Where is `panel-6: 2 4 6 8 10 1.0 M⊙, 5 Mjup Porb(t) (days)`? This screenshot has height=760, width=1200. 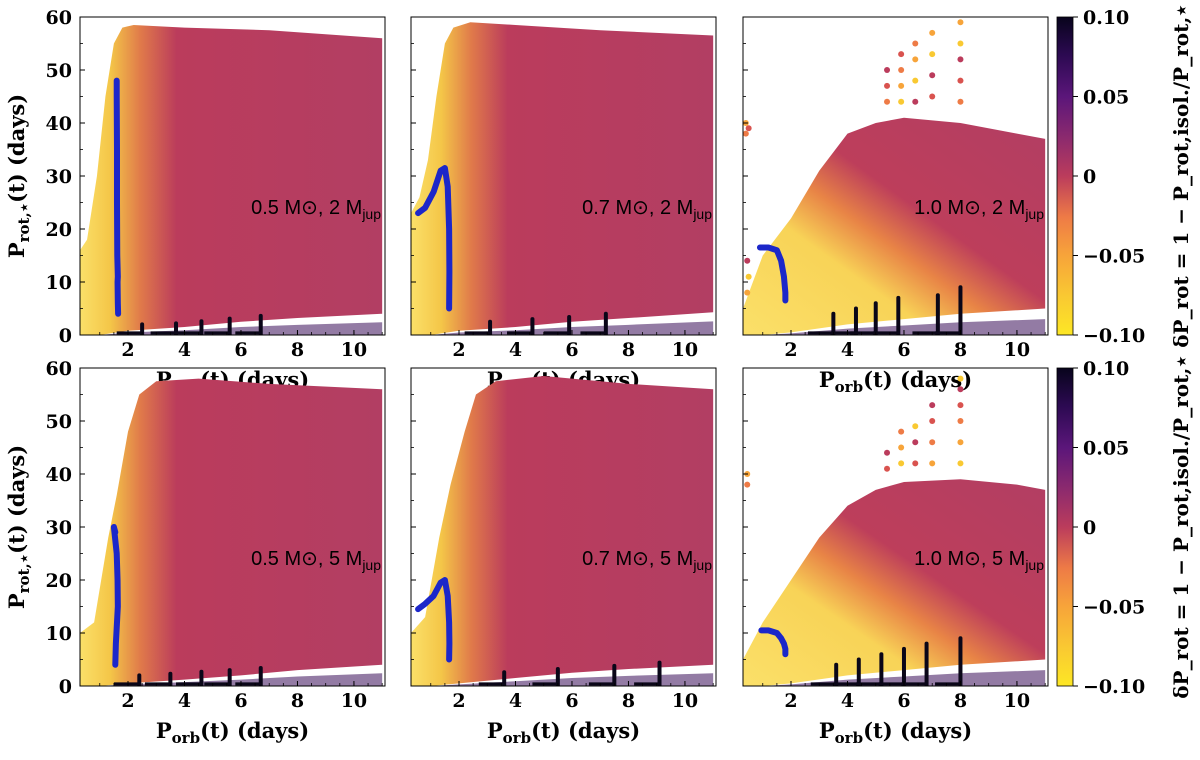
panel-6: 2 4 6 8 10 1.0 M⊙, 5 Mjup Porb(t) (days) is located at coordinates (895, 557).